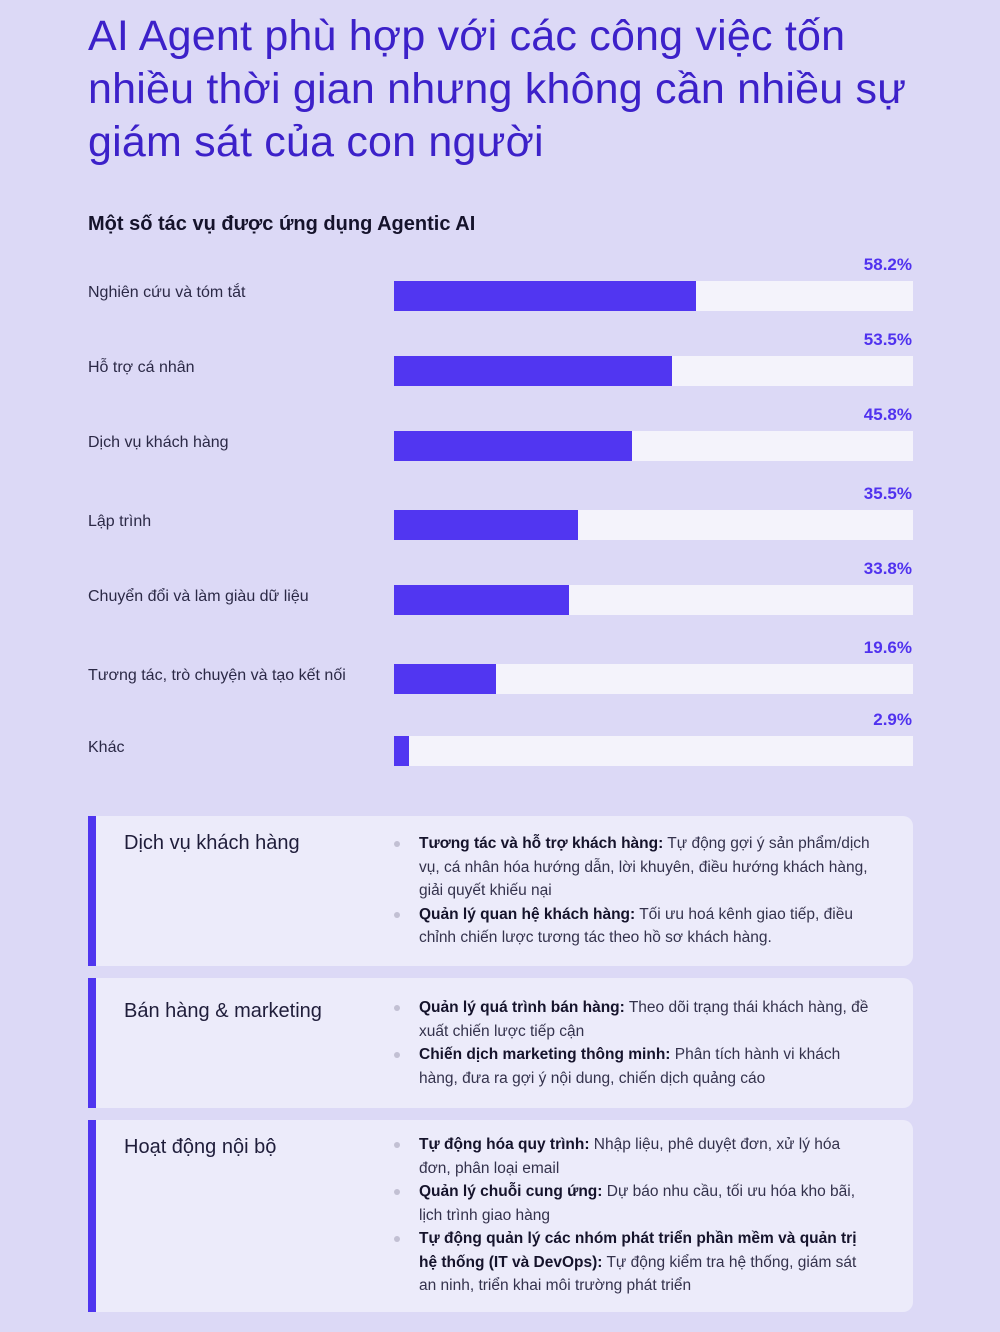 Image resolution: width=1000 pixels, height=1332 pixels. Describe the element at coordinates (200, 1147) in the screenshot. I see `card-title: Hoạt động nội bộ` at that location.